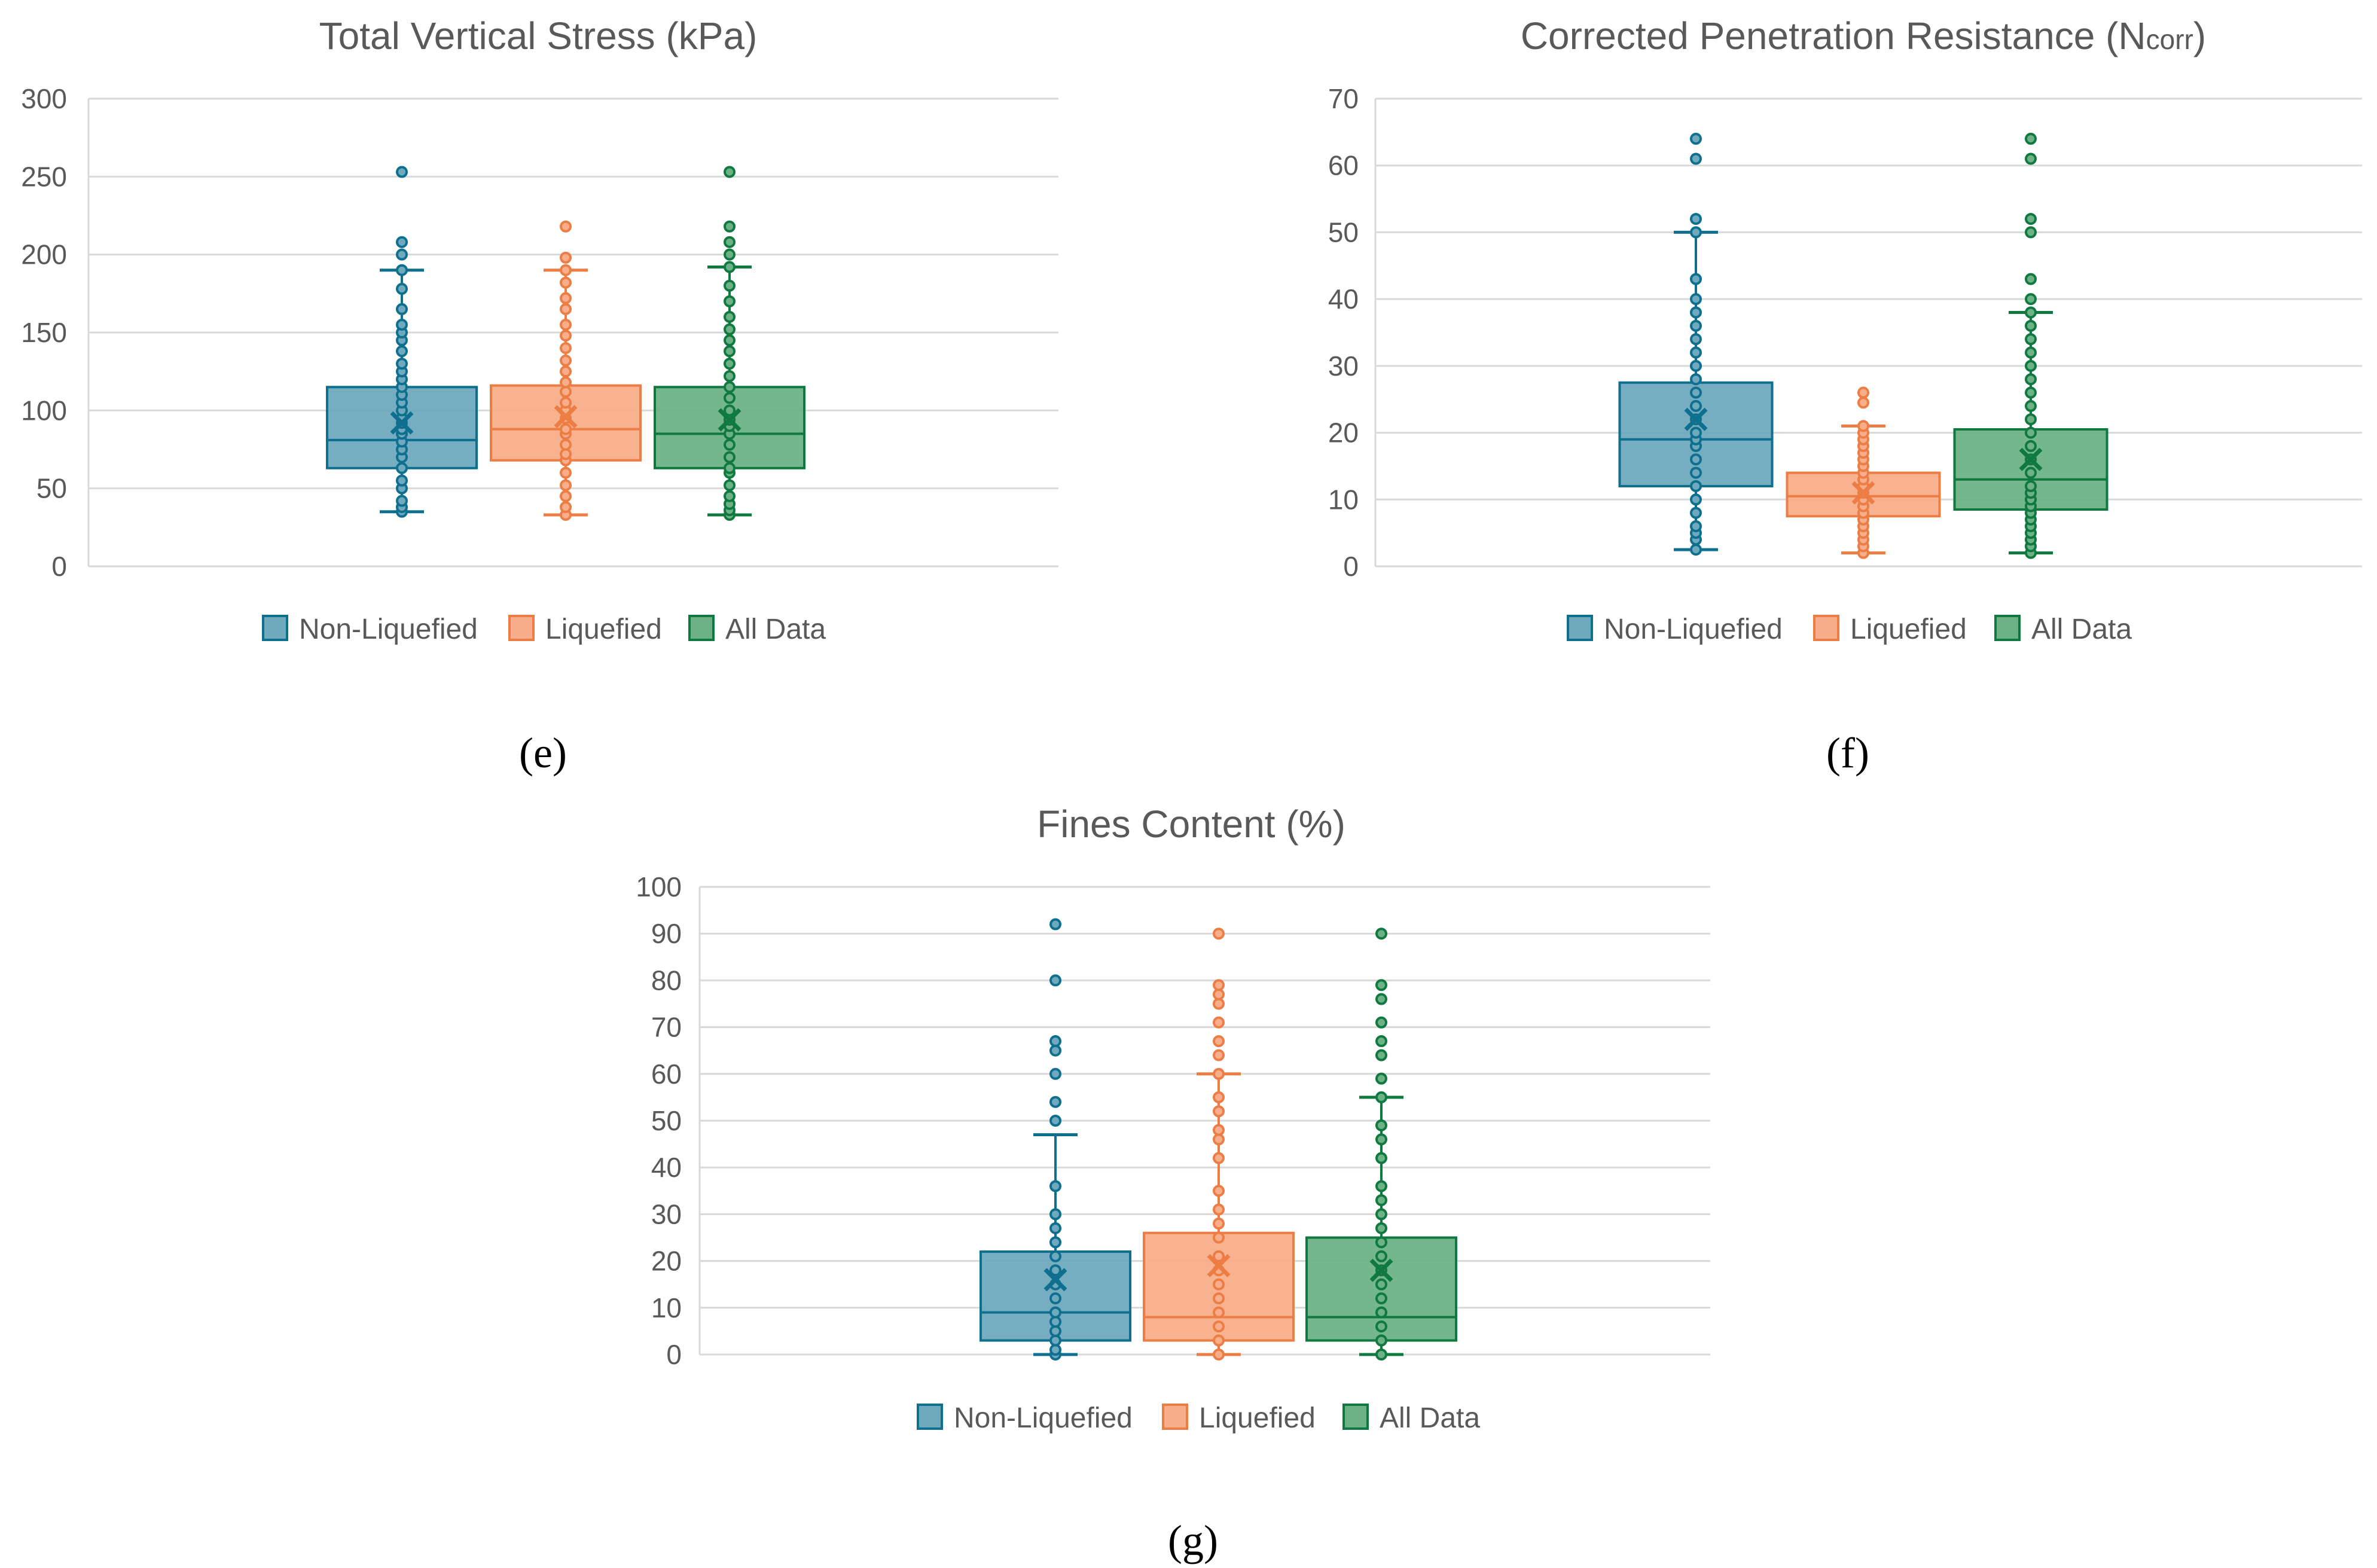 Image resolution: width=2377 pixels, height=1568 pixels. I want to click on box-series-non-liquefied, so click(1055, 1139).